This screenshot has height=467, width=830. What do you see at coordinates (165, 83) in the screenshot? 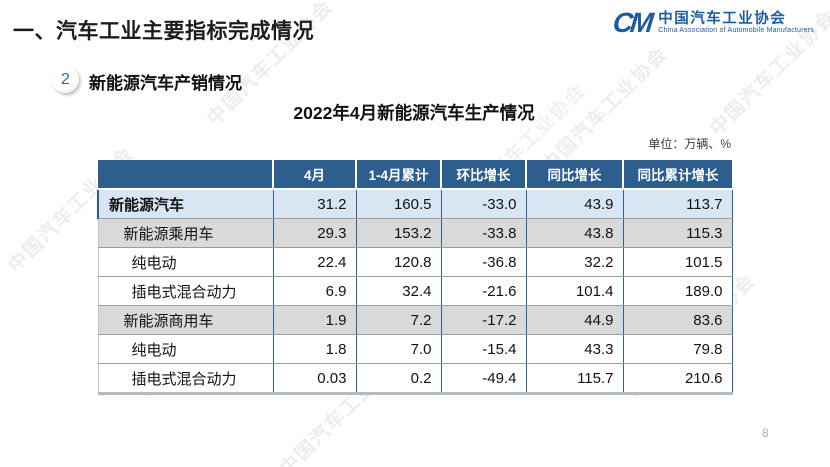
I see `subsection-title: 新能源汽车产销情况` at bounding box center [165, 83].